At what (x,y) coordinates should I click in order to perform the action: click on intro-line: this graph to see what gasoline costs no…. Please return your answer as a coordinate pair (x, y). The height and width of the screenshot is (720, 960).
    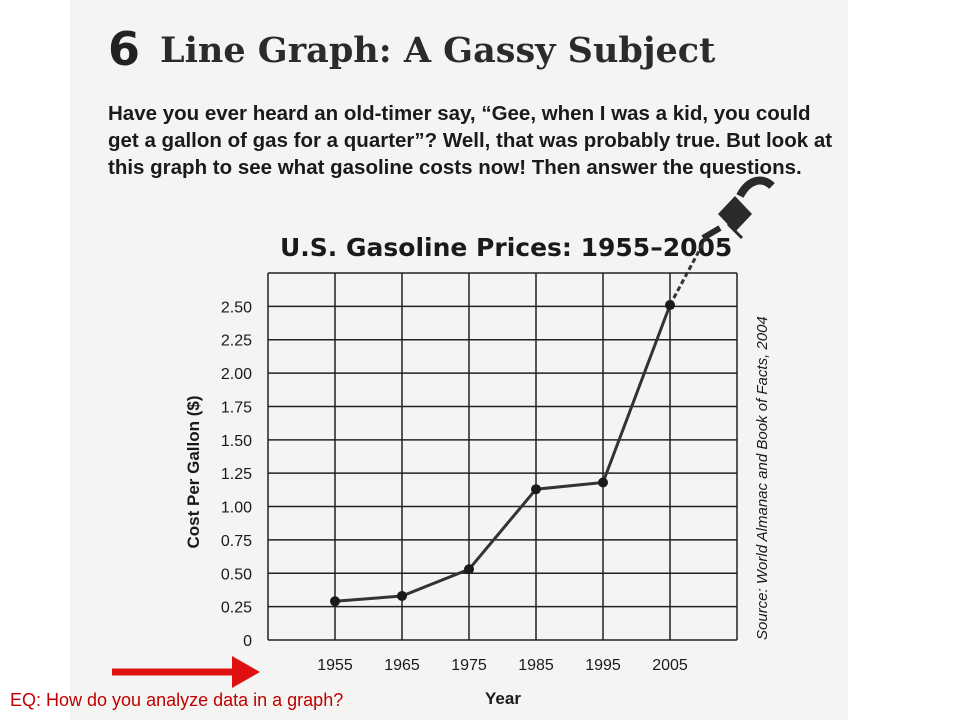
    Looking at the image, I should click on (455, 167).